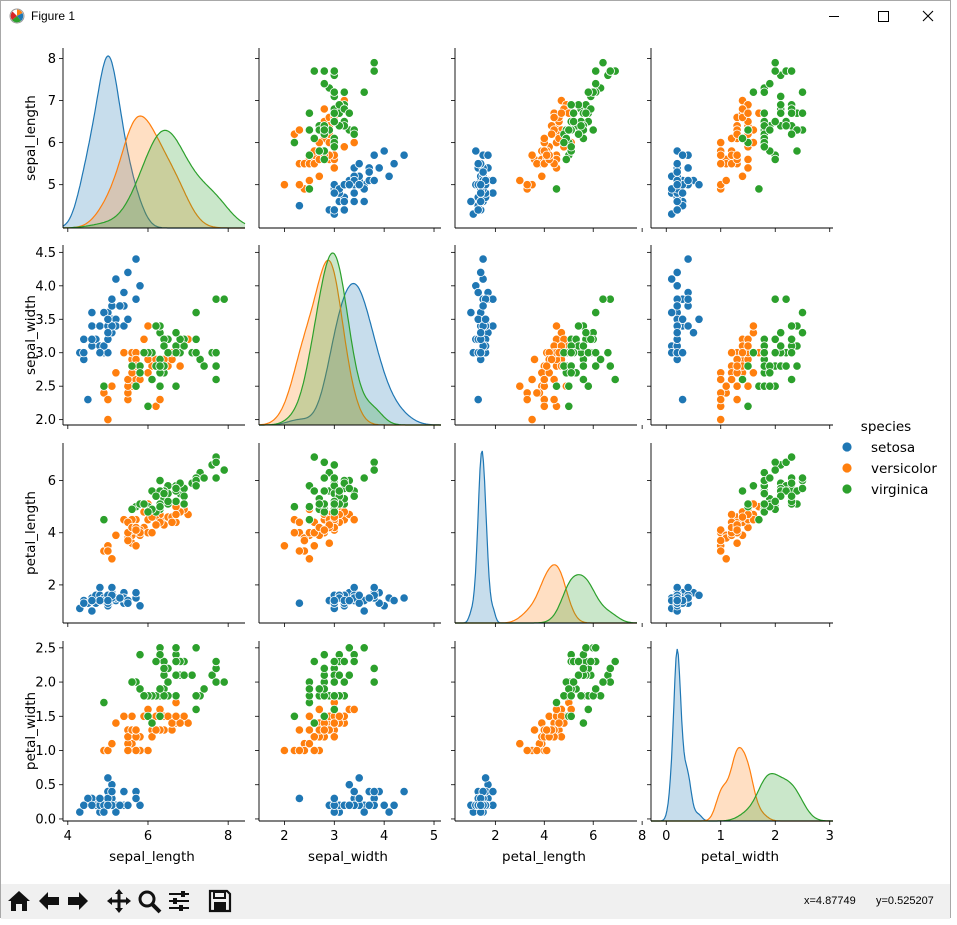 This screenshot has height=925, width=957. What do you see at coordinates (742, 784) in the screenshot?
I see `kde-fill-versicolor` at bounding box center [742, 784].